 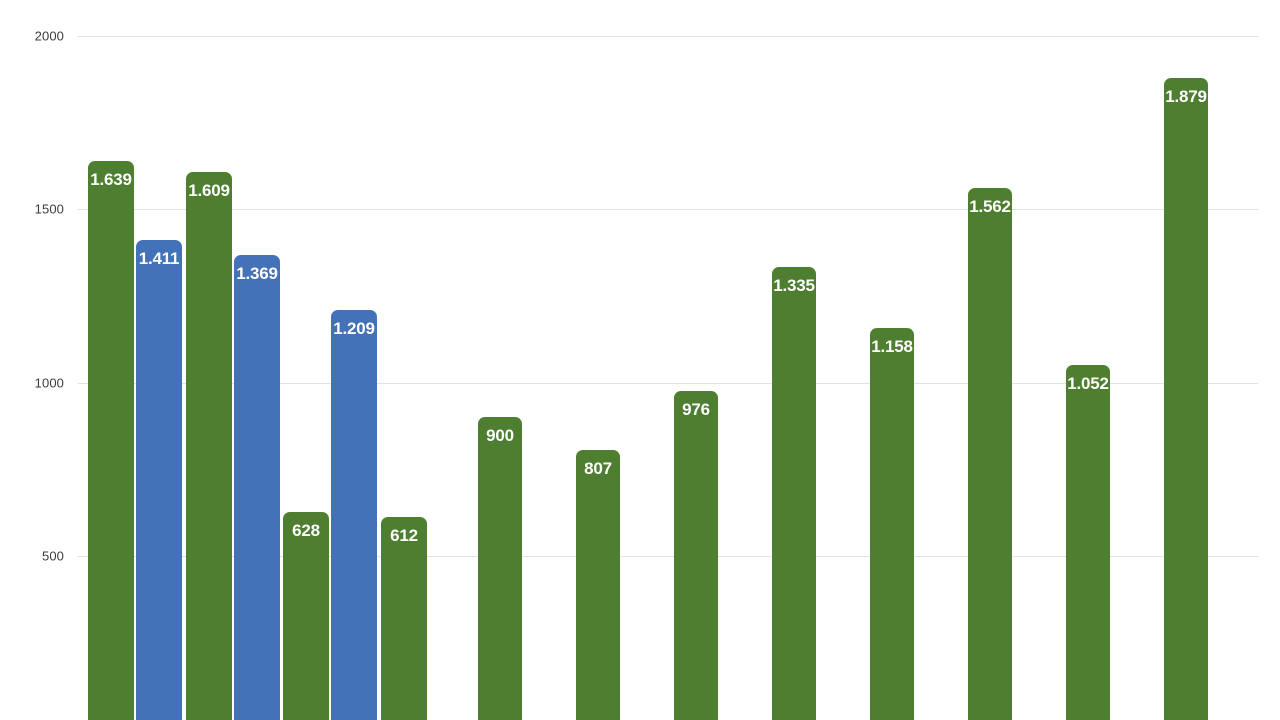 I want to click on bar-value-label: 612, so click(x=404, y=536).